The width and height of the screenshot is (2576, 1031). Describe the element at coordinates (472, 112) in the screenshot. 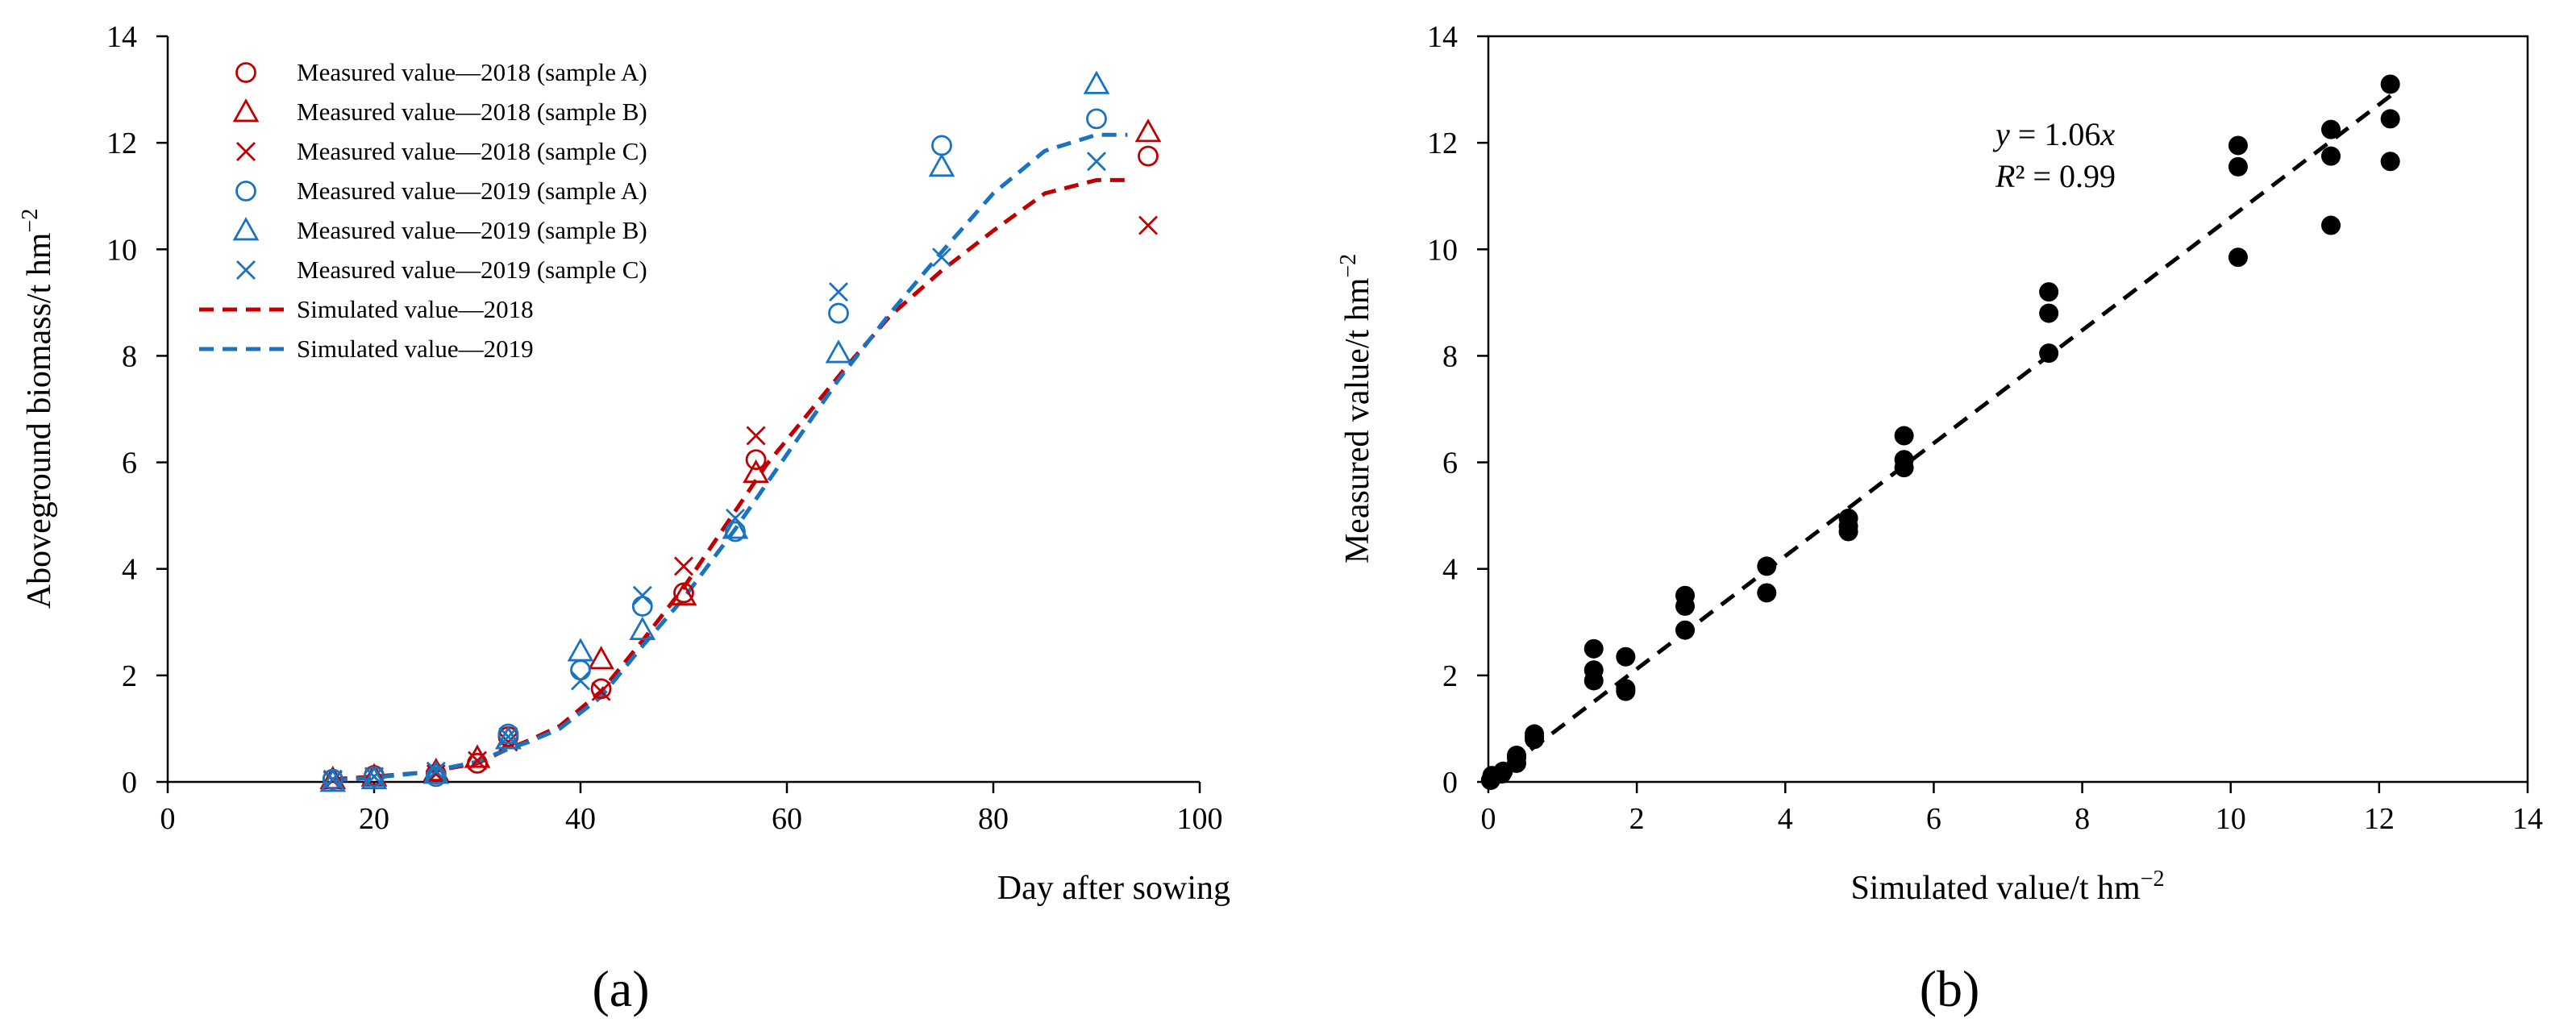

I see `panel-a-legend-label: Measured value—2018 (sample B)` at that location.